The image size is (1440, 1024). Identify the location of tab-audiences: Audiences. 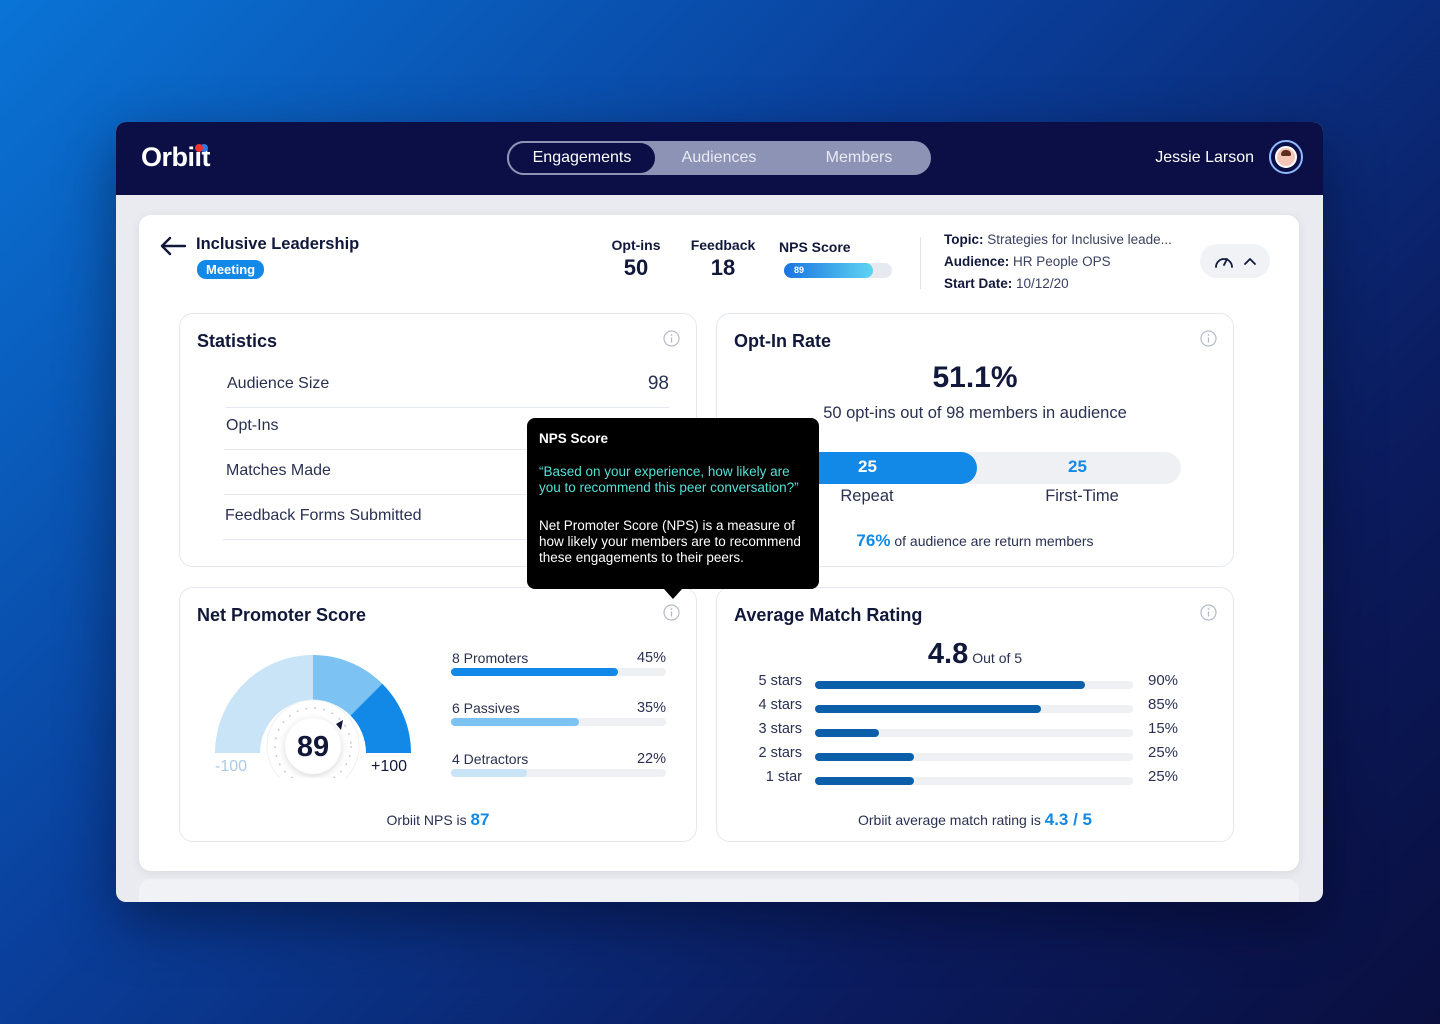
(719, 157).